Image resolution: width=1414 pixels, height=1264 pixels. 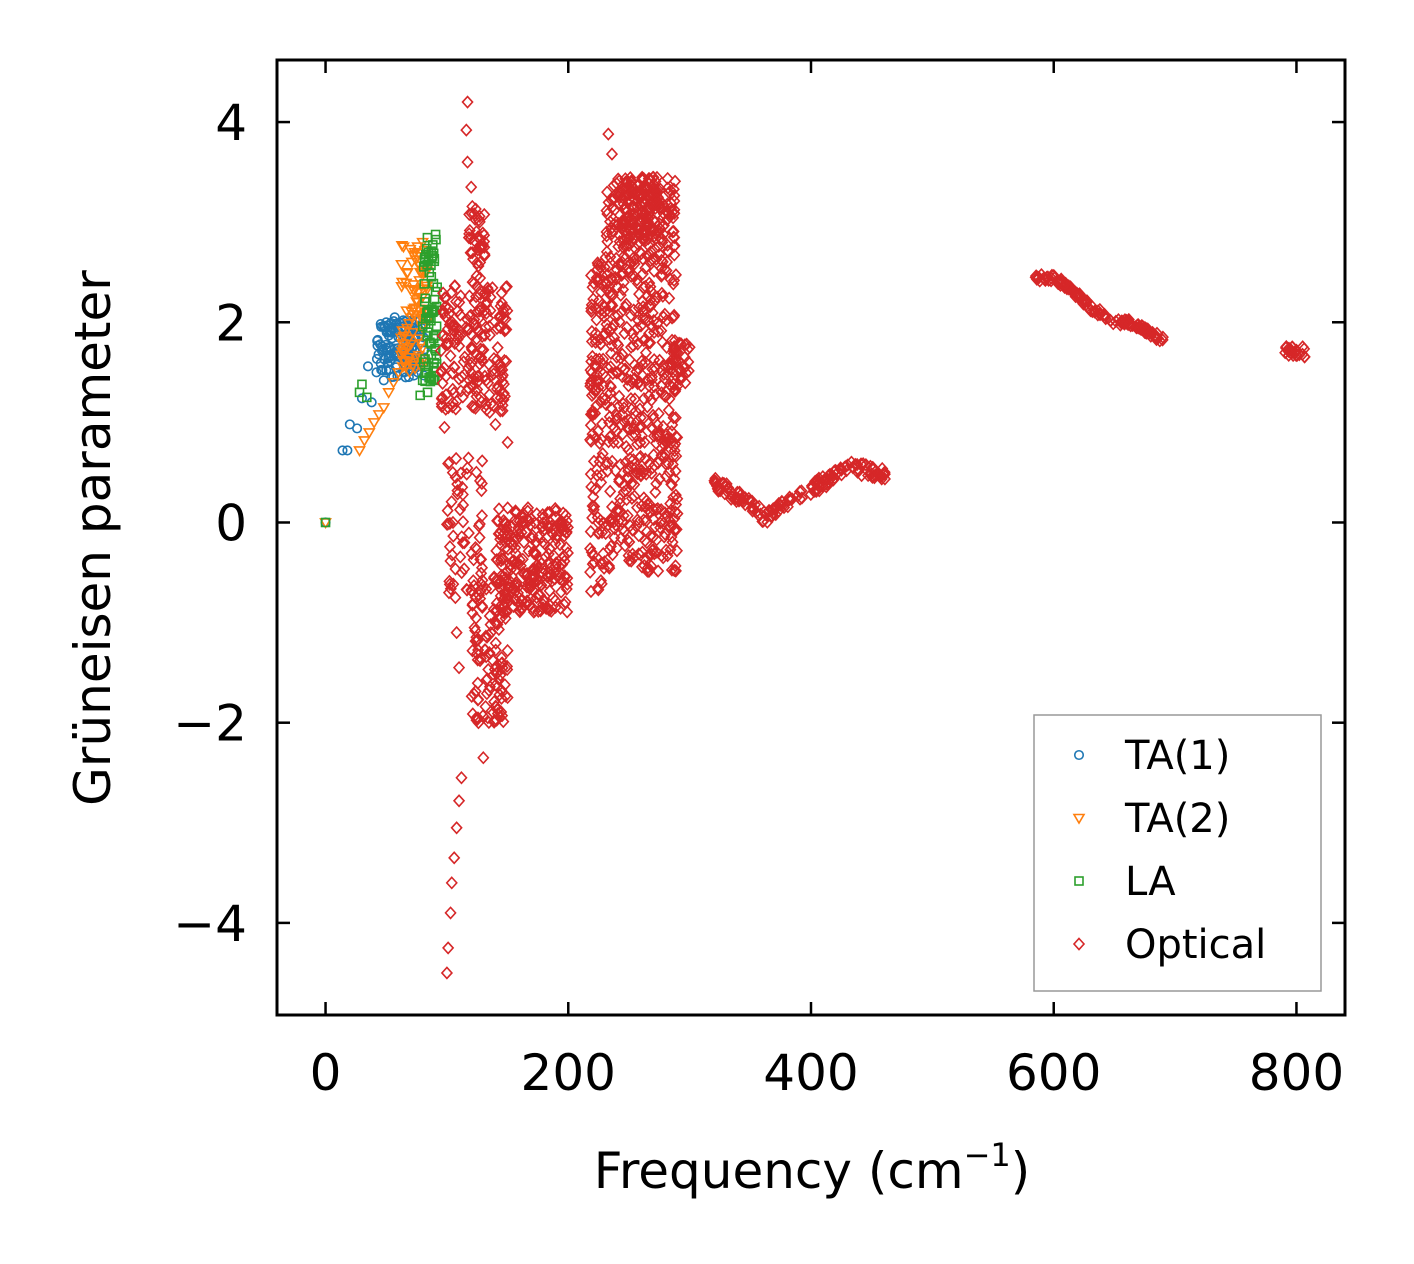 I want to click on y-tick-label: 2, so click(x=231, y=323).